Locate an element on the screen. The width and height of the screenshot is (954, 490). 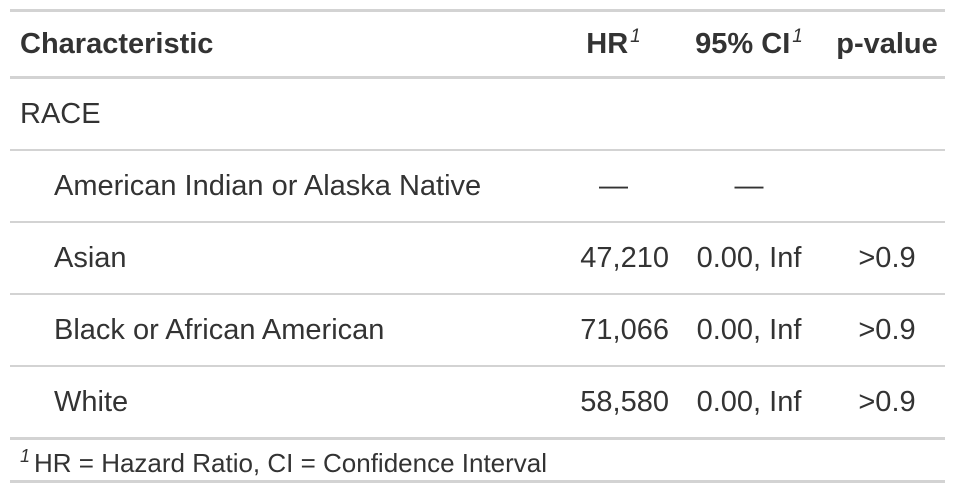
table-row: Asian 47,210 0.00, Inf >0.9 is located at coordinates (477, 258).